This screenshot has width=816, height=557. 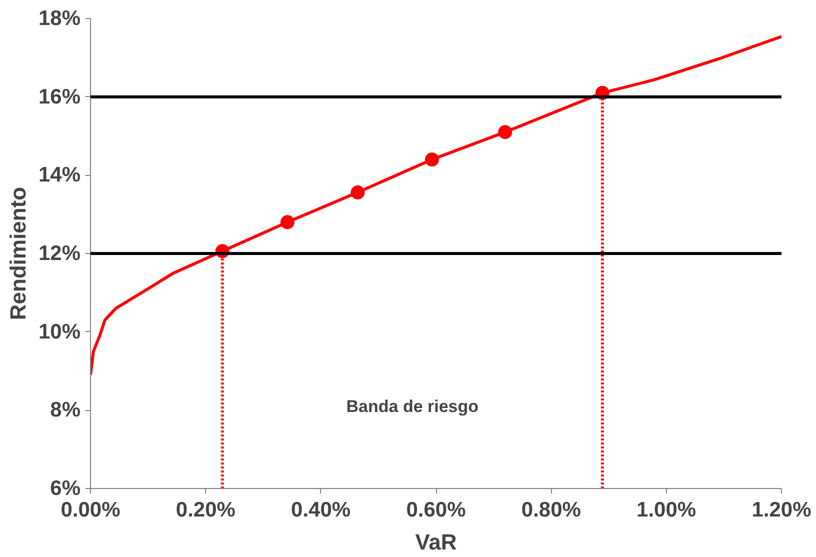 What do you see at coordinates (436, 542) in the screenshot?
I see `x-axis-title: VaR` at bounding box center [436, 542].